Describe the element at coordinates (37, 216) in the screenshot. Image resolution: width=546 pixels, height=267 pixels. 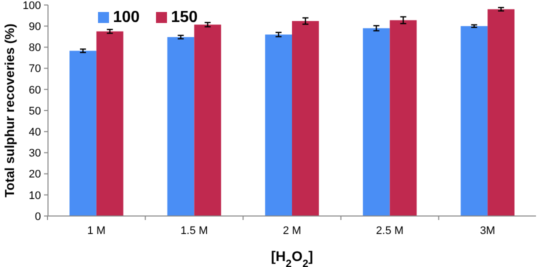
I see `y-tick-label: 0` at that location.